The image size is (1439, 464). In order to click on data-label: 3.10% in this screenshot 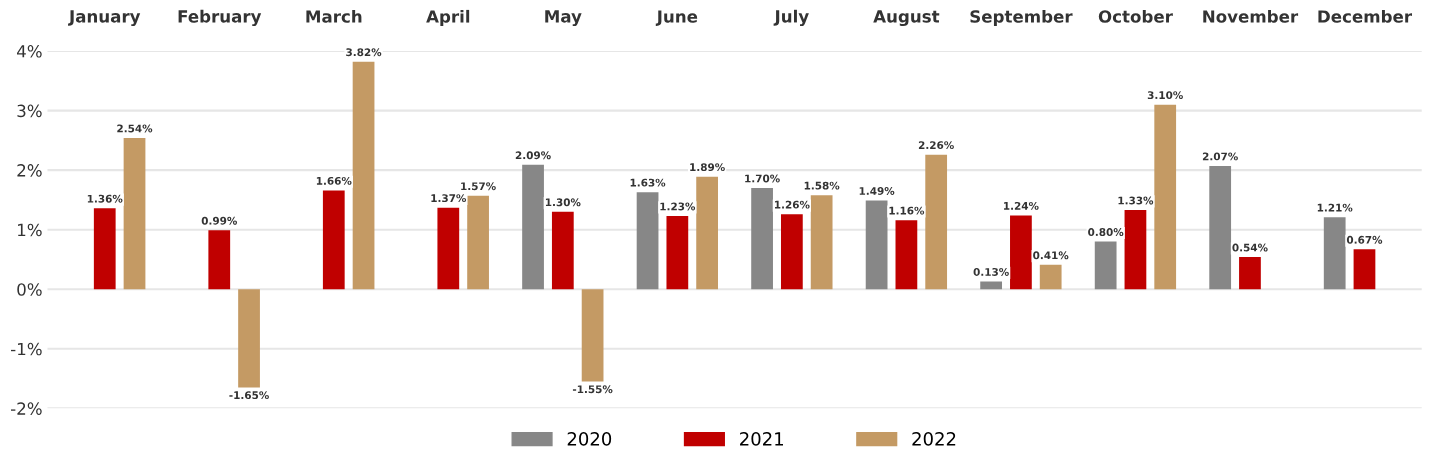, I will do `click(1165, 95)`.